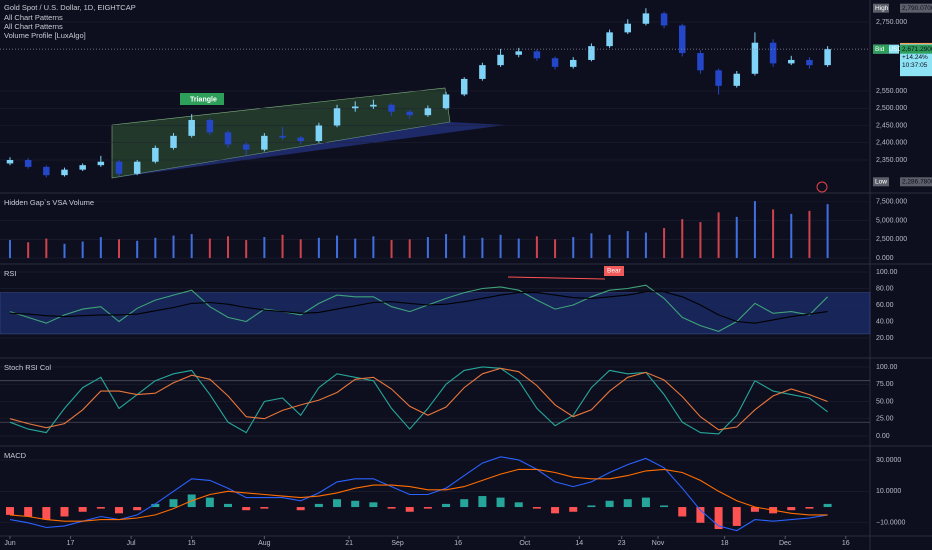 This screenshot has width=932, height=550. I want to click on y-tick-label: 2,550.000, so click(891, 91).